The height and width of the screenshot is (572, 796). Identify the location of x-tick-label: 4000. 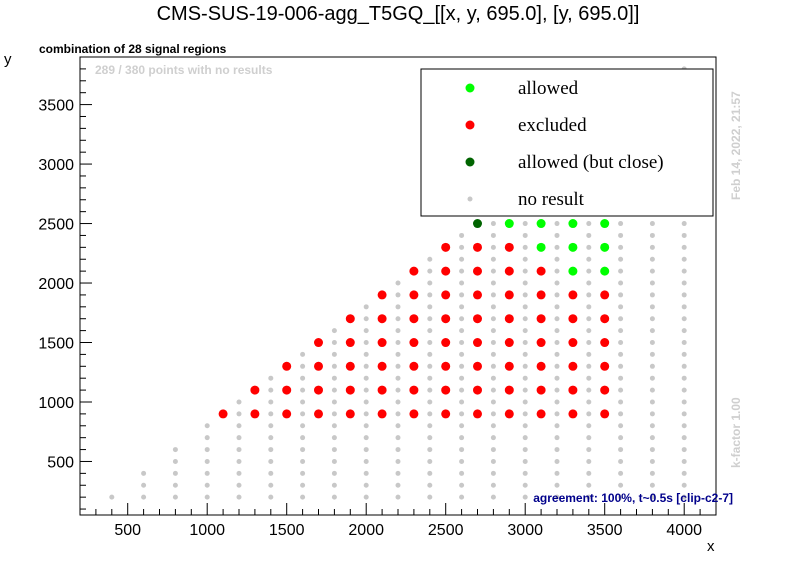
(684, 530).